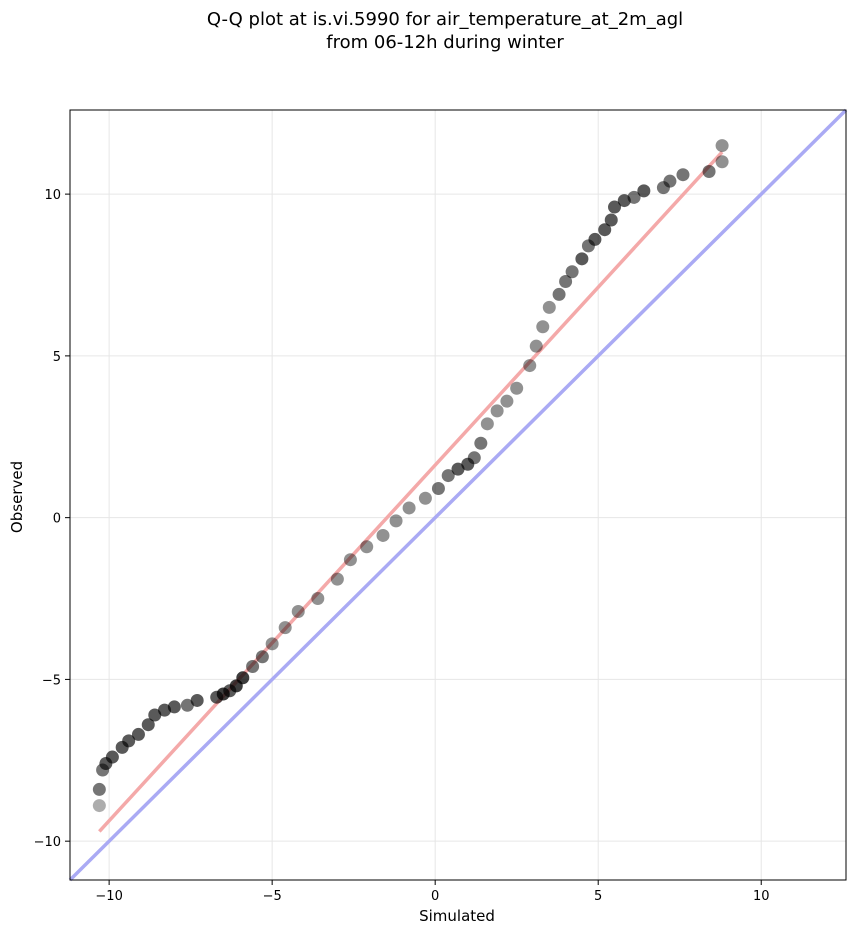  I want to click on x-tick-label: 10, so click(761, 896).